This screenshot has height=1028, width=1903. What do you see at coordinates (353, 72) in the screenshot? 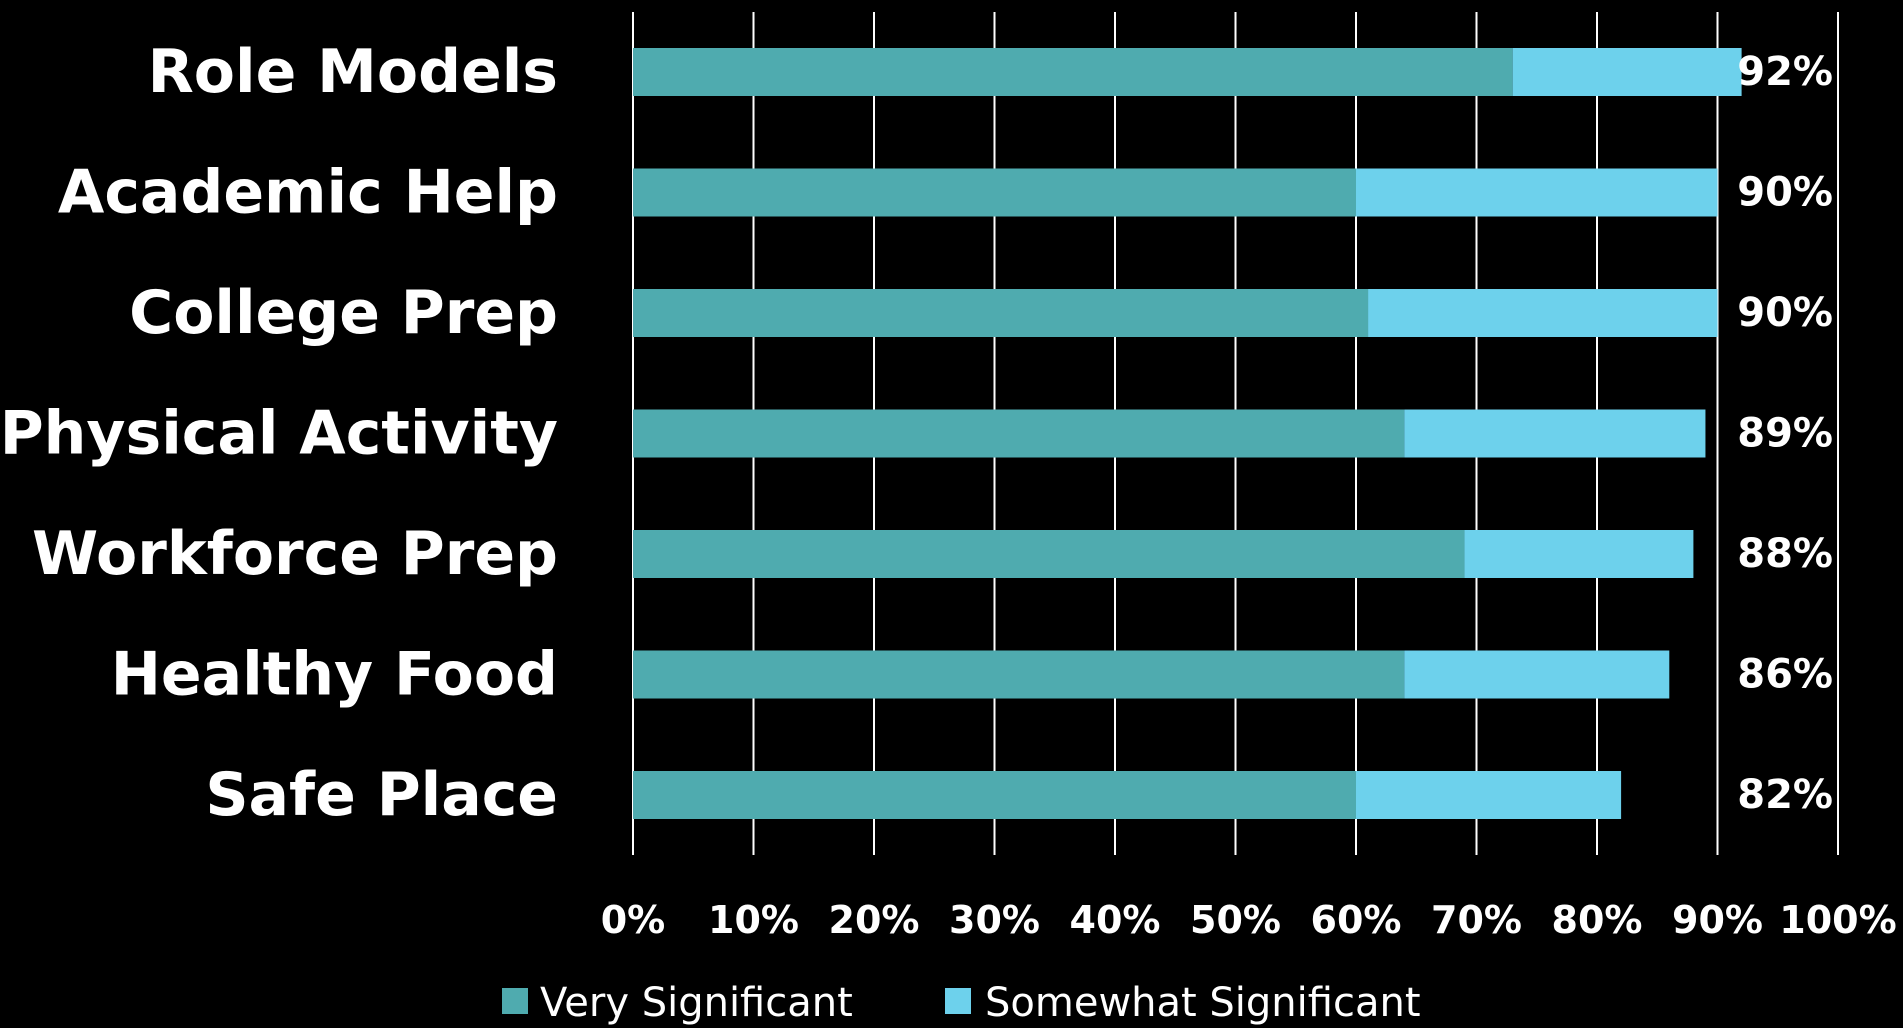
I see `category-label: Role Models` at bounding box center [353, 72].